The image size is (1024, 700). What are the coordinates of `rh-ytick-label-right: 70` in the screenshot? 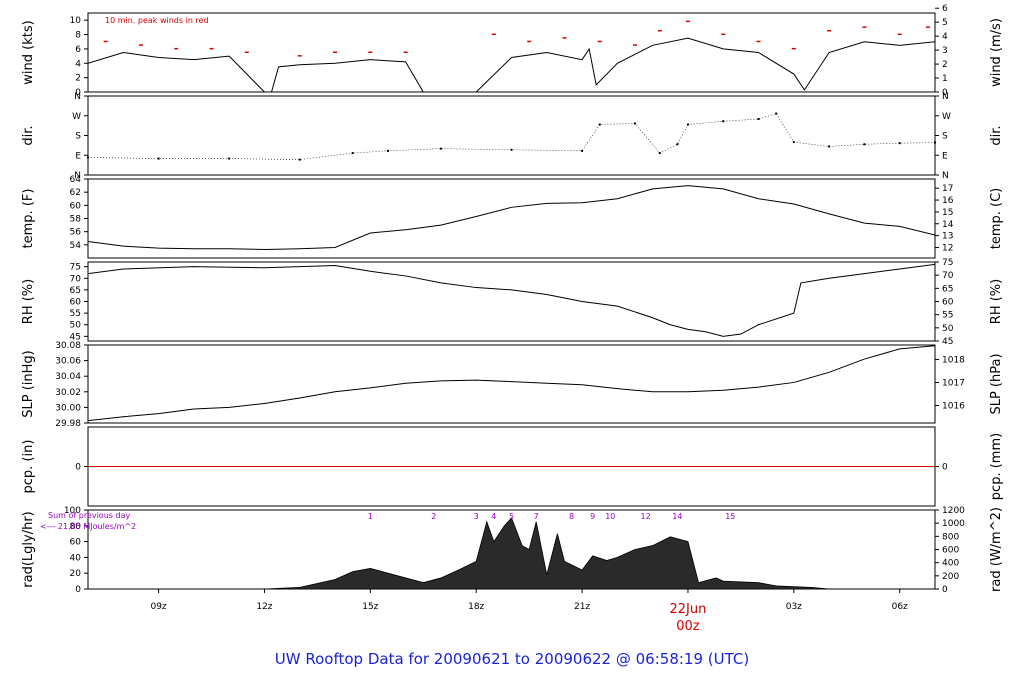 It's located at (948, 276).